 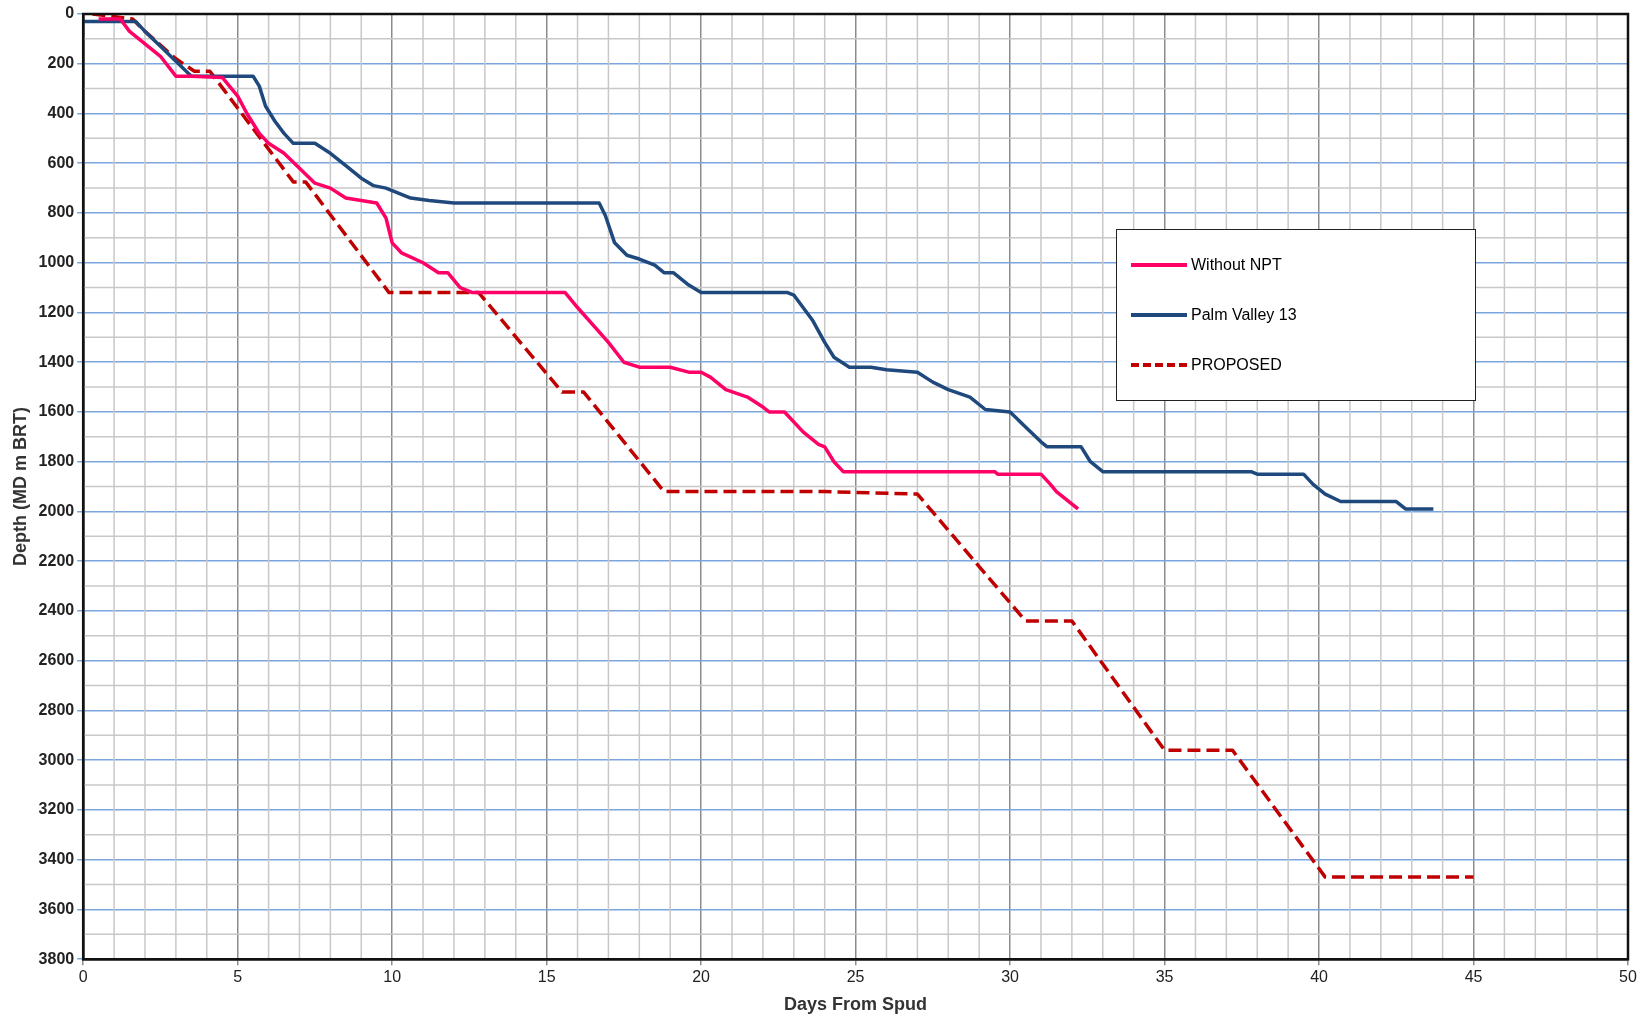 What do you see at coordinates (61, 162) in the screenshot?
I see `y-tick-label: 600` at bounding box center [61, 162].